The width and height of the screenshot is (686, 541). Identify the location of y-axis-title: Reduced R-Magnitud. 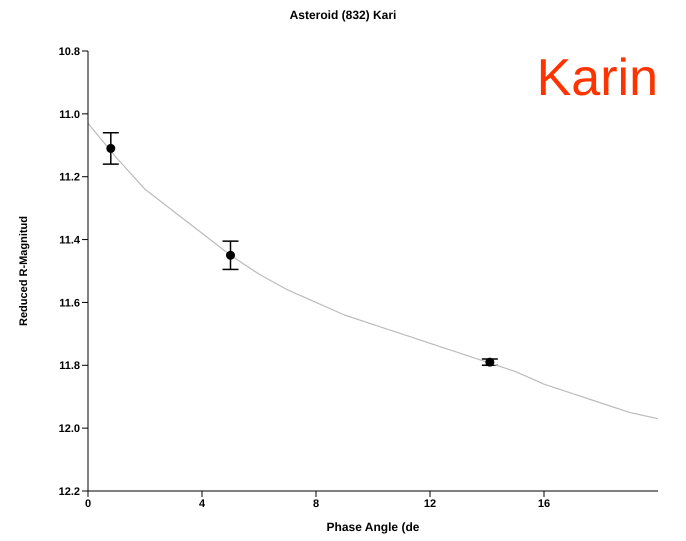
(24, 271).